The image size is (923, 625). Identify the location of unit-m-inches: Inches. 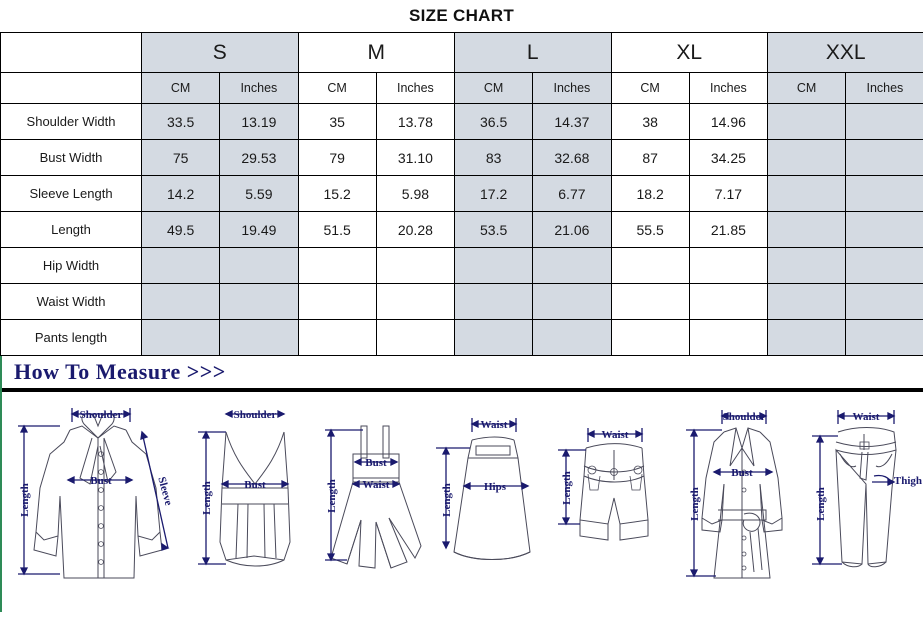
(415, 88).